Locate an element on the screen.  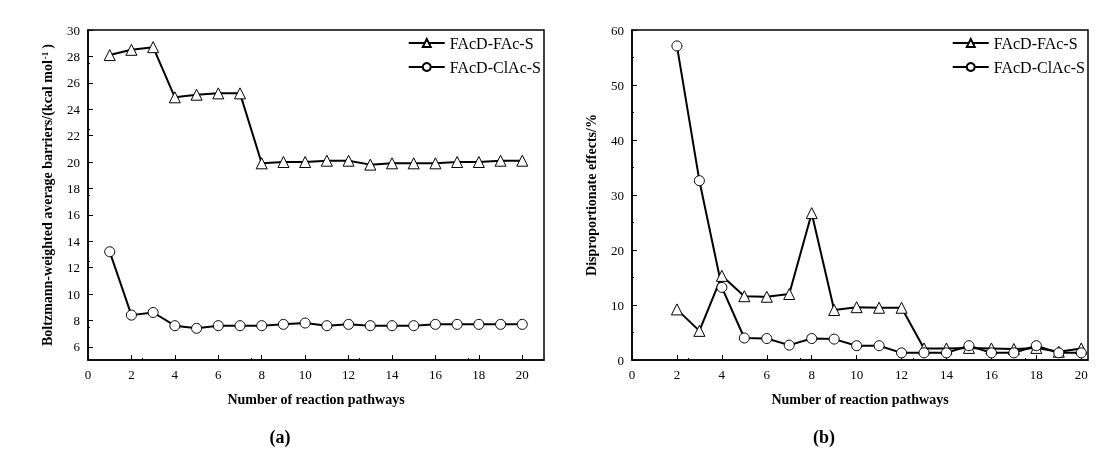
y-tick-label: 12 is located at coordinates (73, 268).